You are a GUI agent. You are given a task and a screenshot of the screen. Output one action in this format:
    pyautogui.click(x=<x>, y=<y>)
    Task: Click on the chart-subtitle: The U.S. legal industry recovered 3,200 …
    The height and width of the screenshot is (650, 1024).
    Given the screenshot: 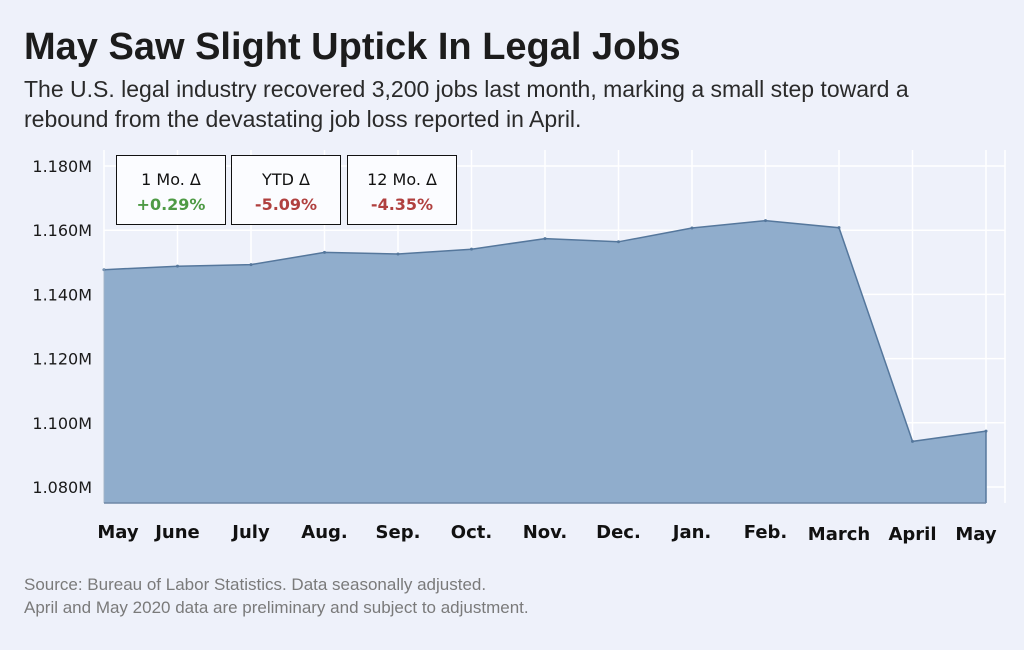 What is the action you would take?
    pyautogui.click(x=466, y=104)
    